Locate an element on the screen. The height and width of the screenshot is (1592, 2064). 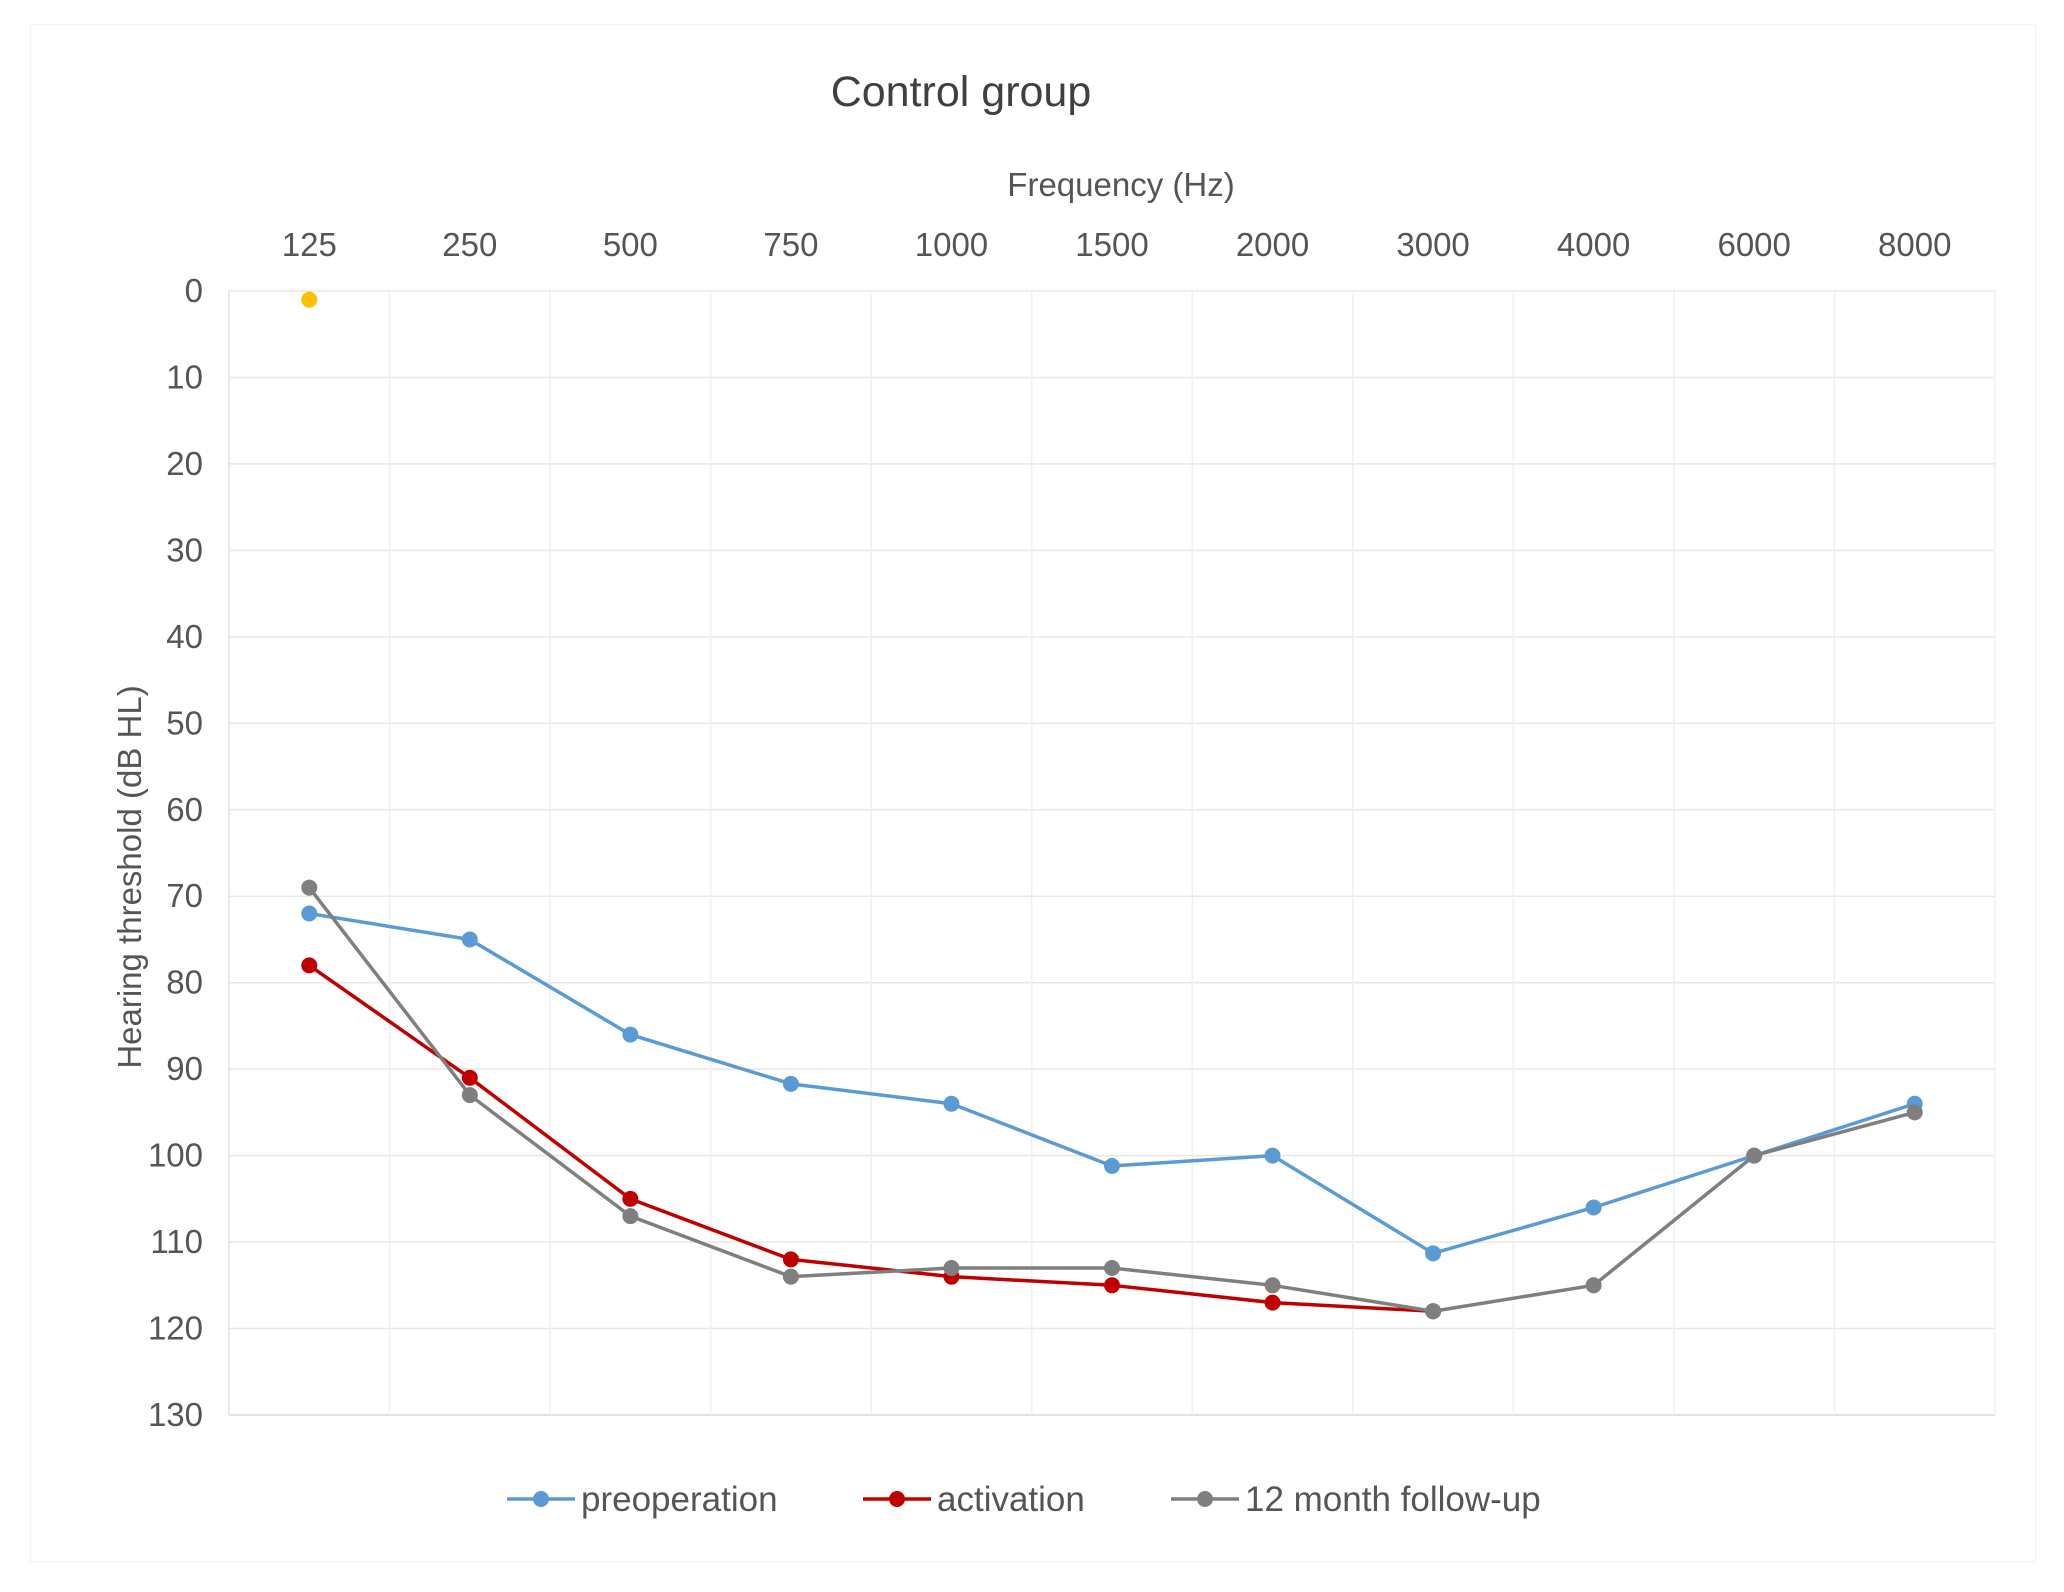
x-tick-label: 750 is located at coordinates (790, 244).